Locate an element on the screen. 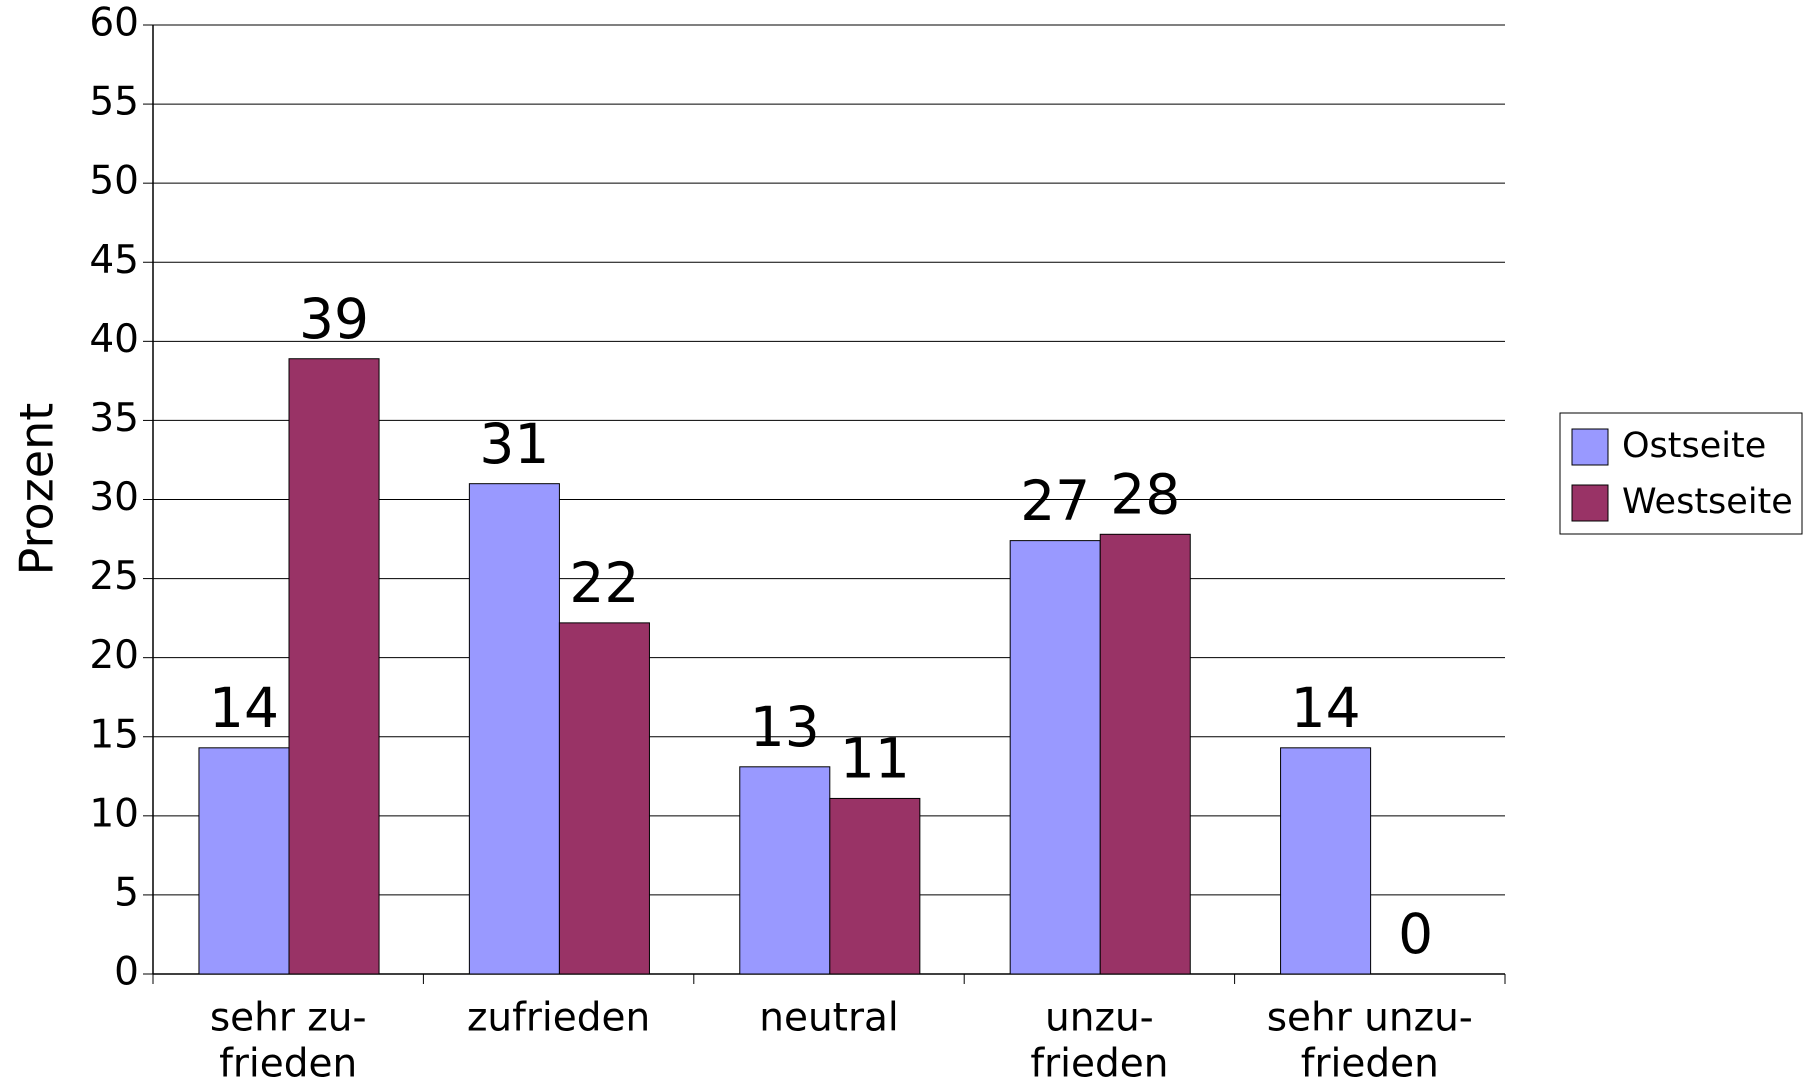  y-tick-label: 50 is located at coordinates (114, 181).